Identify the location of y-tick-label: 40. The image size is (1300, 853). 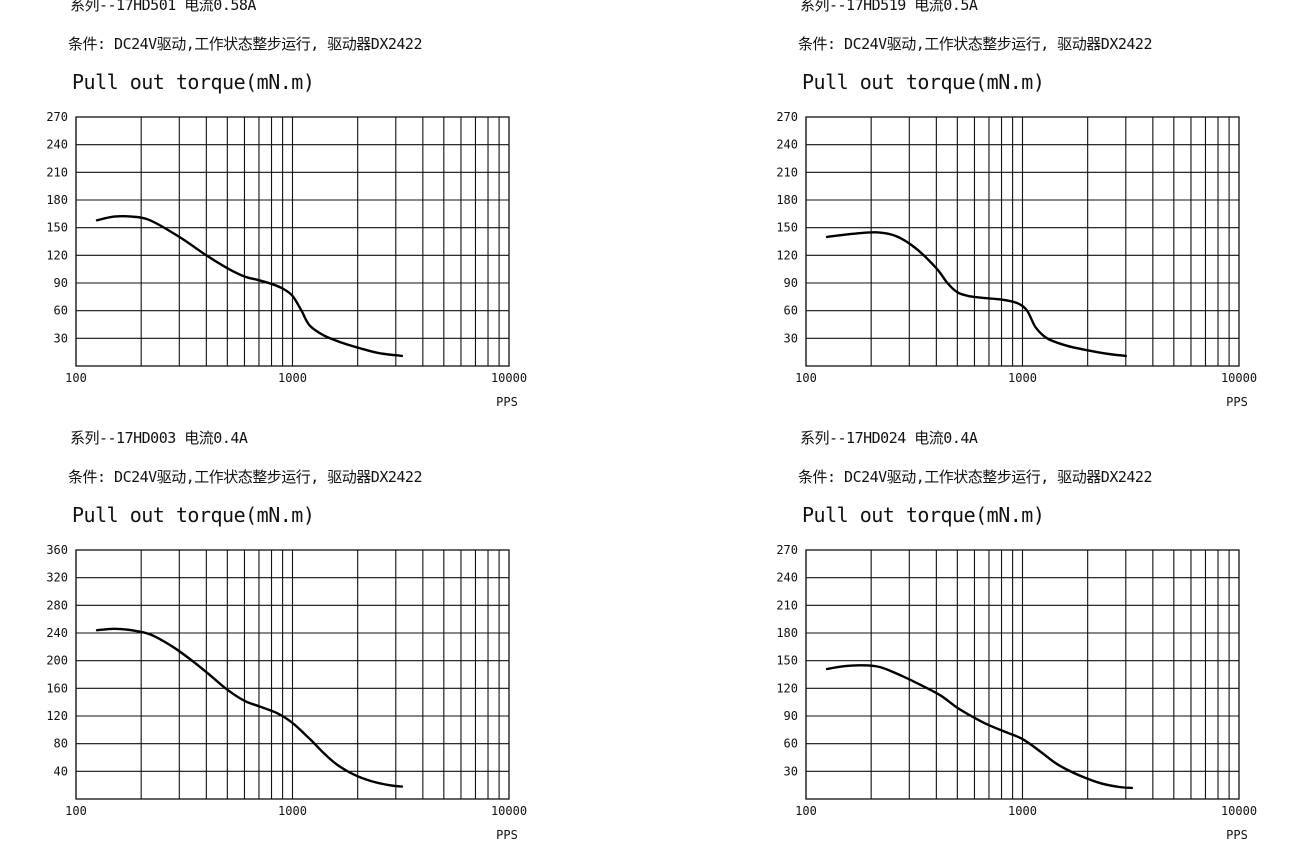
(61, 771).